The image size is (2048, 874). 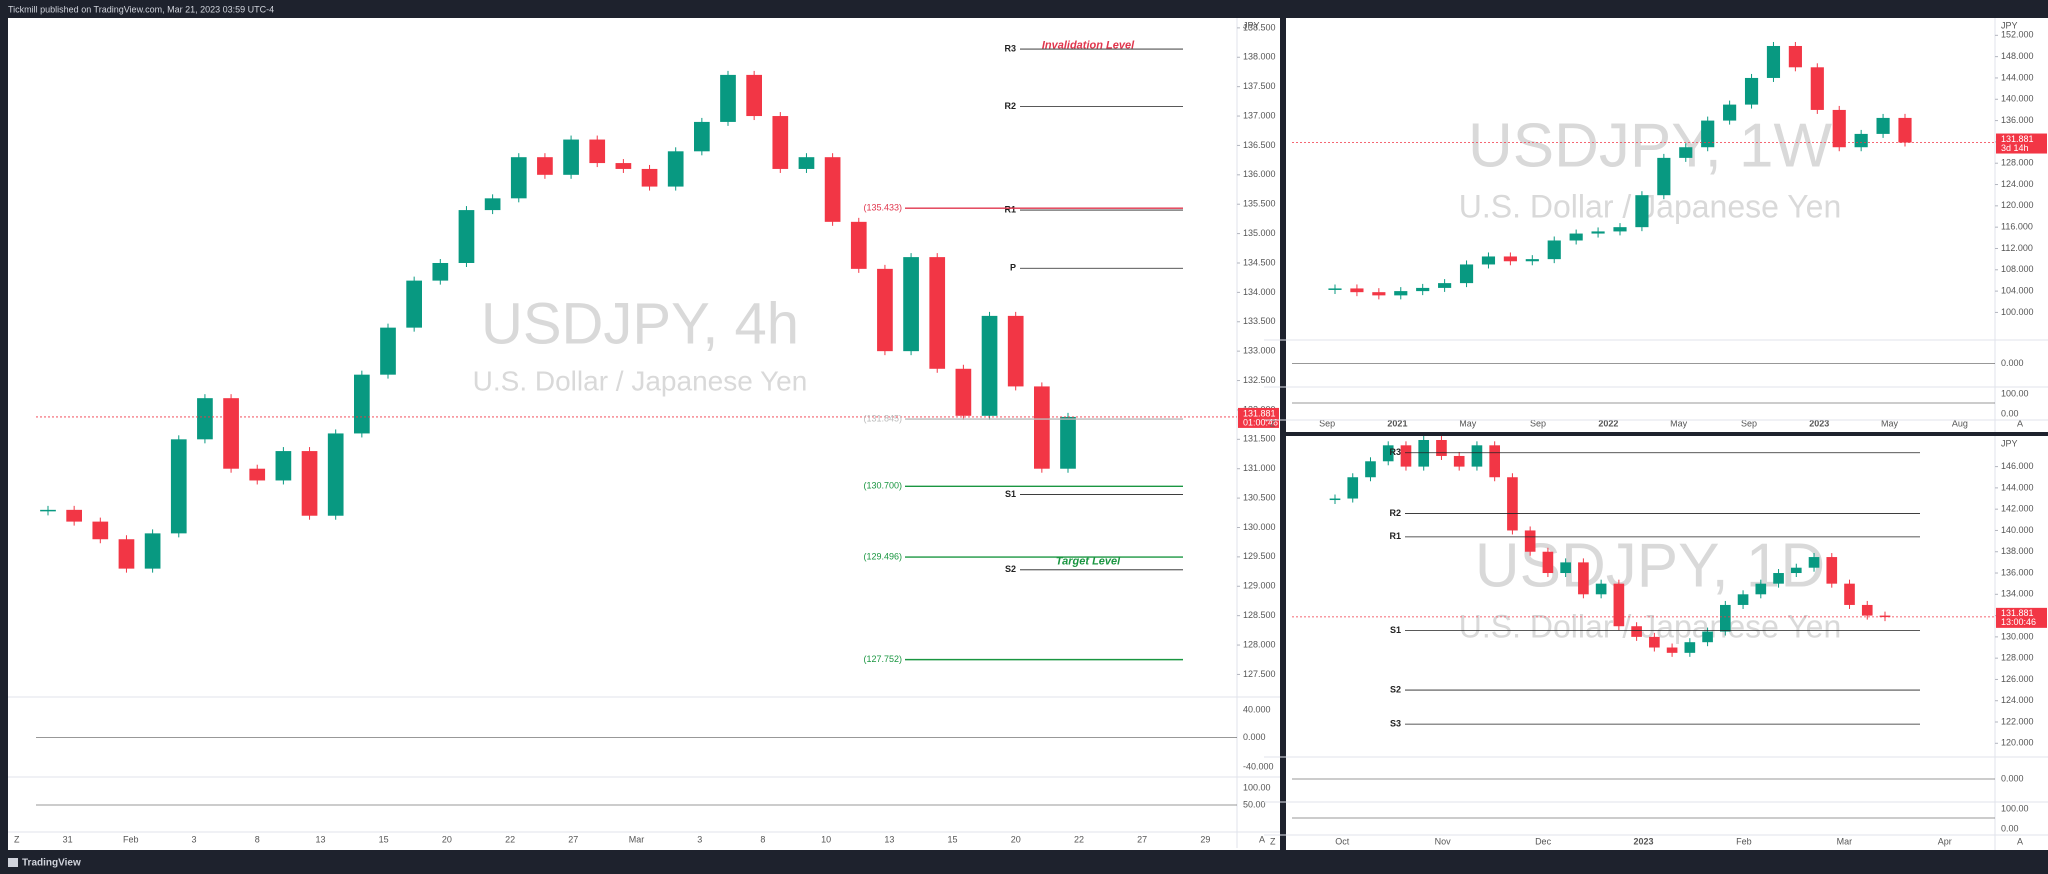 What do you see at coordinates (1273, 423) in the screenshot?
I see `axis-button: Z` at bounding box center [1273, 423].